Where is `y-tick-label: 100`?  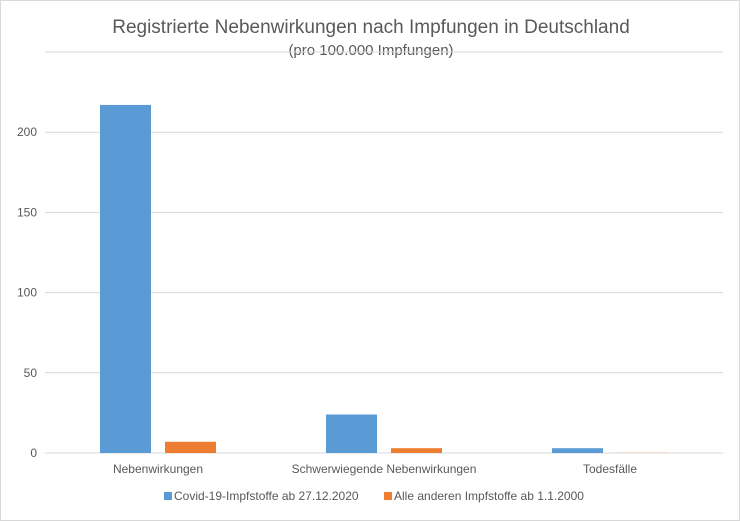
y-tick-label: 100 is located at coordinates (27, 293).